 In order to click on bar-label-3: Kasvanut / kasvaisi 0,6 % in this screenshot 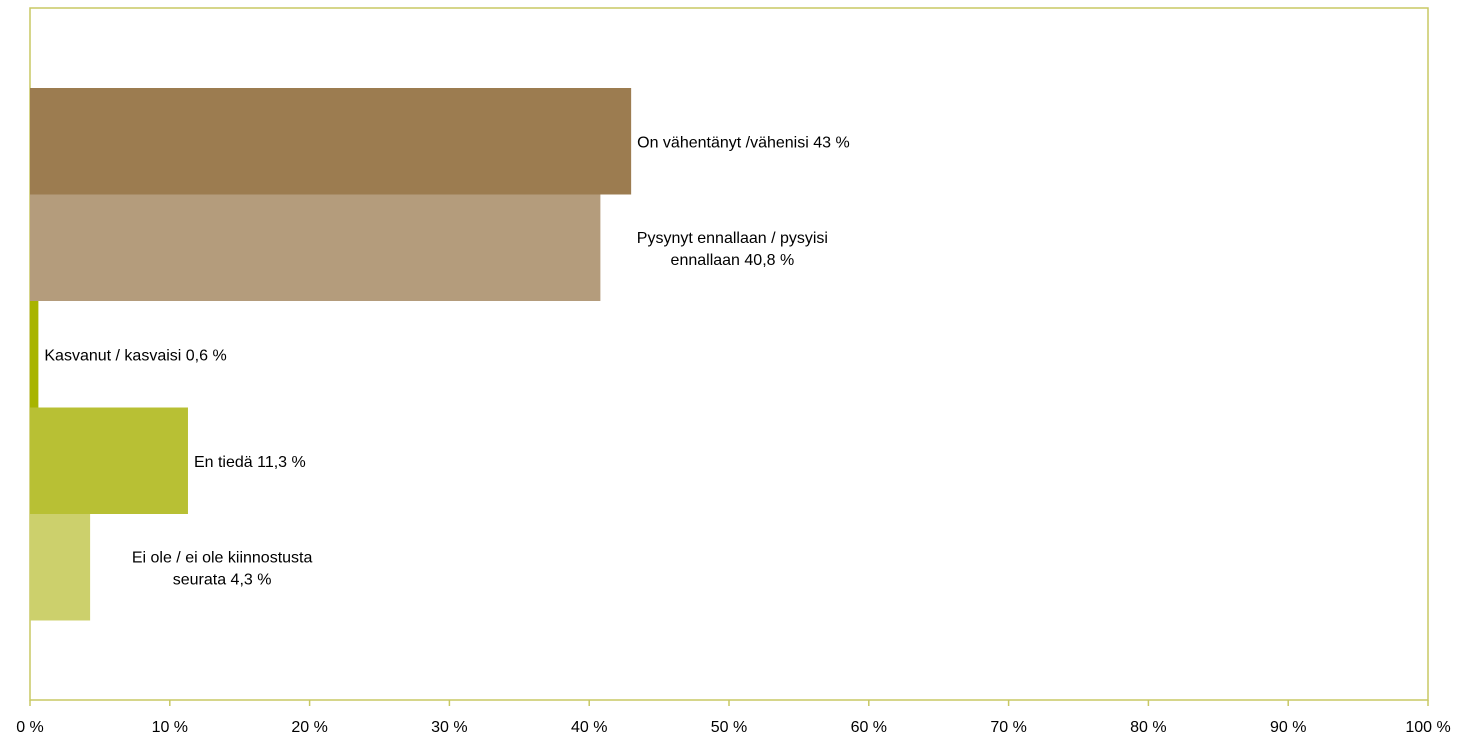, I will do `click(135, 355)`.